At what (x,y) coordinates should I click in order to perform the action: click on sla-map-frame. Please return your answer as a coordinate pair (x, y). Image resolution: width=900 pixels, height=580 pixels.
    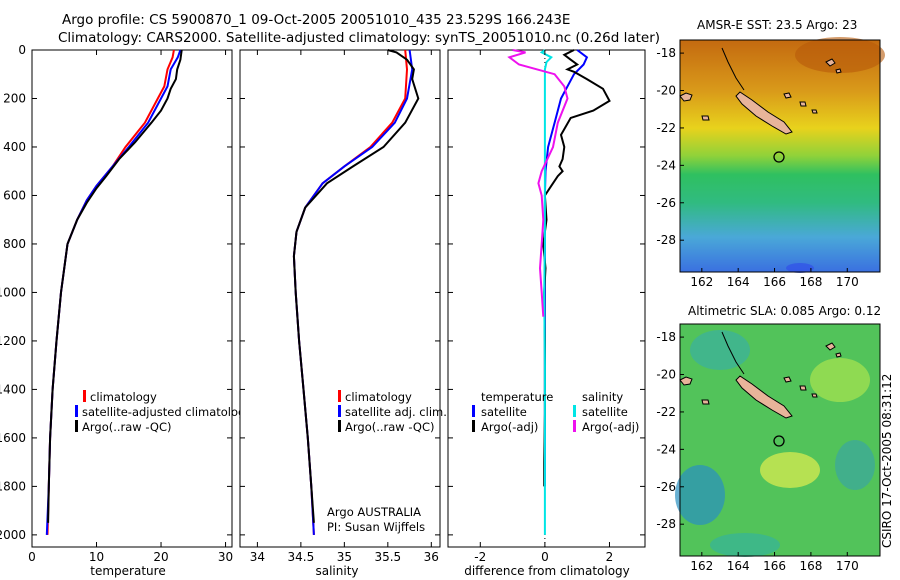
    Looking at the image, I should click on (780, 440).